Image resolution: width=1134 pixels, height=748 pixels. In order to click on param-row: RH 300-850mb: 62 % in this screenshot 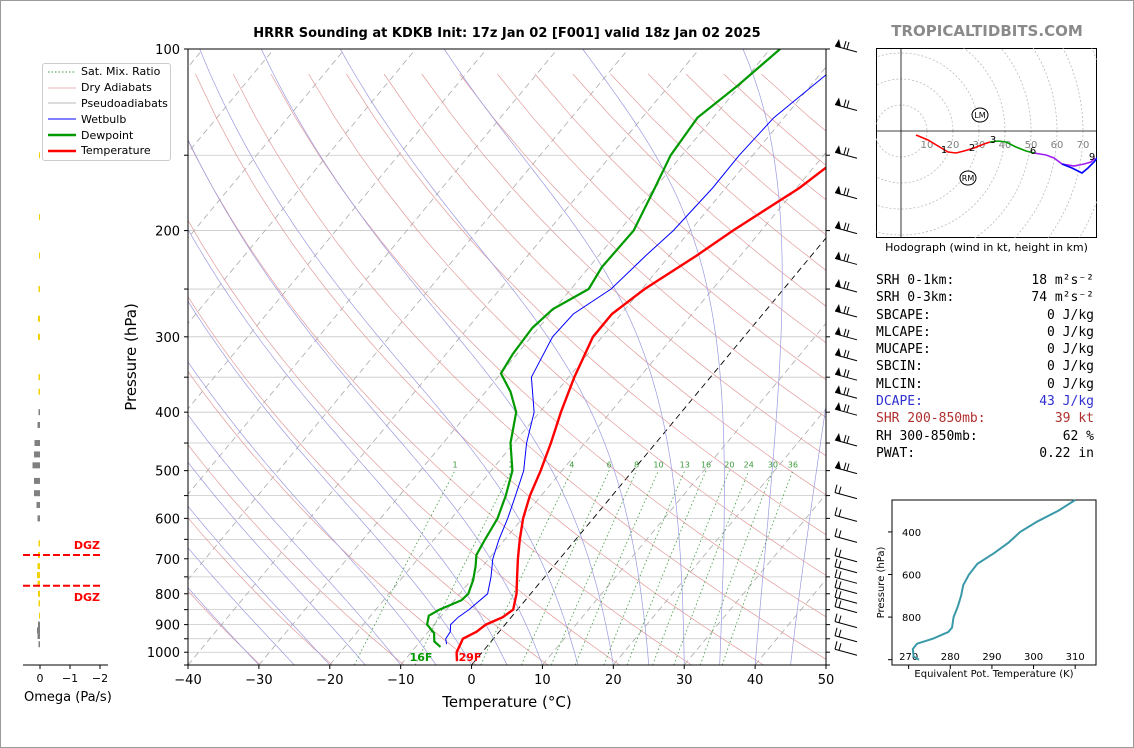, I will do `click(991, 436)`.